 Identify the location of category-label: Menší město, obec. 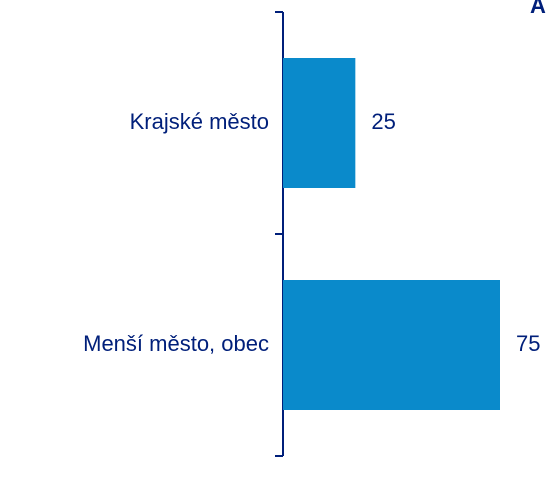
(176, 343).